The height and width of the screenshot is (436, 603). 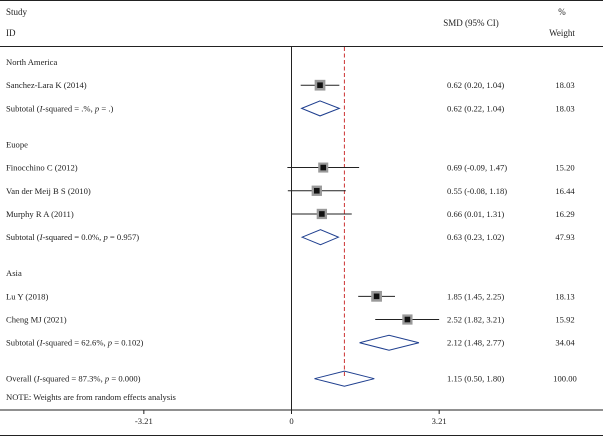 I want to click on weight-value: 15.20, so click(x=564, y=168).